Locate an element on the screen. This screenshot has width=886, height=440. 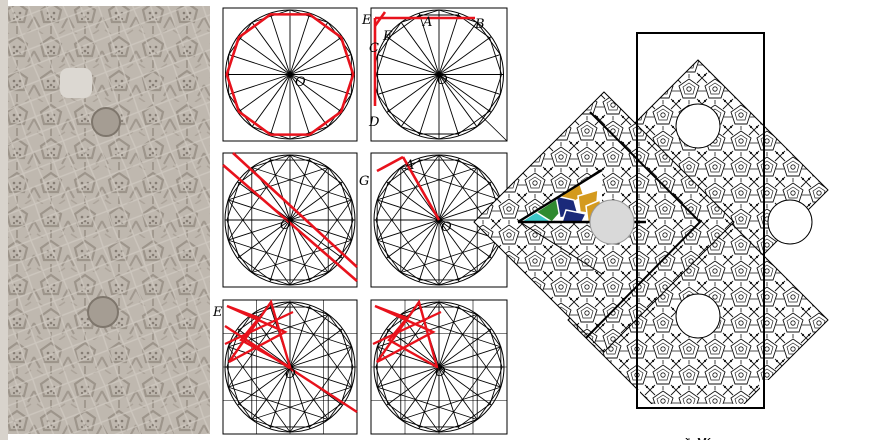
construction-panel-2: E A B FC O D is located at coordinates (434, 74).